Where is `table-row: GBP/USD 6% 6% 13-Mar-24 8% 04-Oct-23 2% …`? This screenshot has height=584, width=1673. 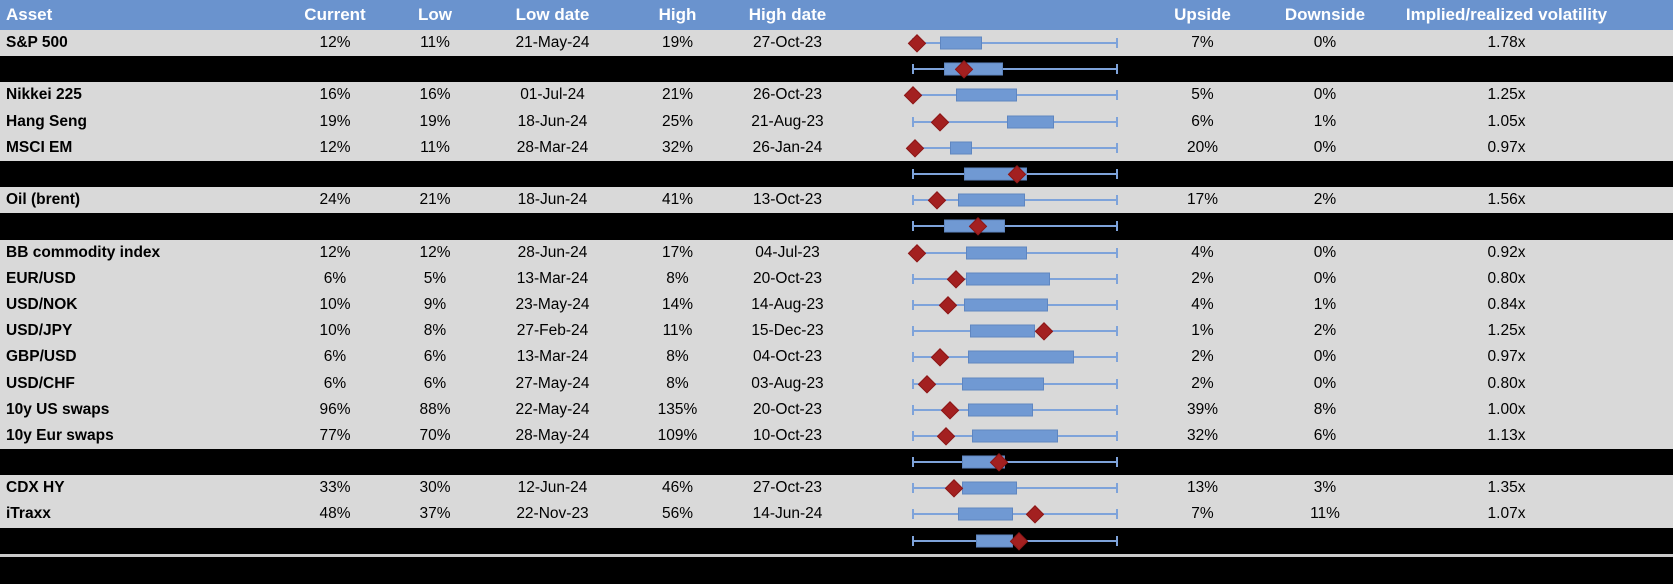
table-row: GBP/USD 6% 6% 13-Mar-24 8% 04-Oct-23 2% … is located at coordinates (836, 357).